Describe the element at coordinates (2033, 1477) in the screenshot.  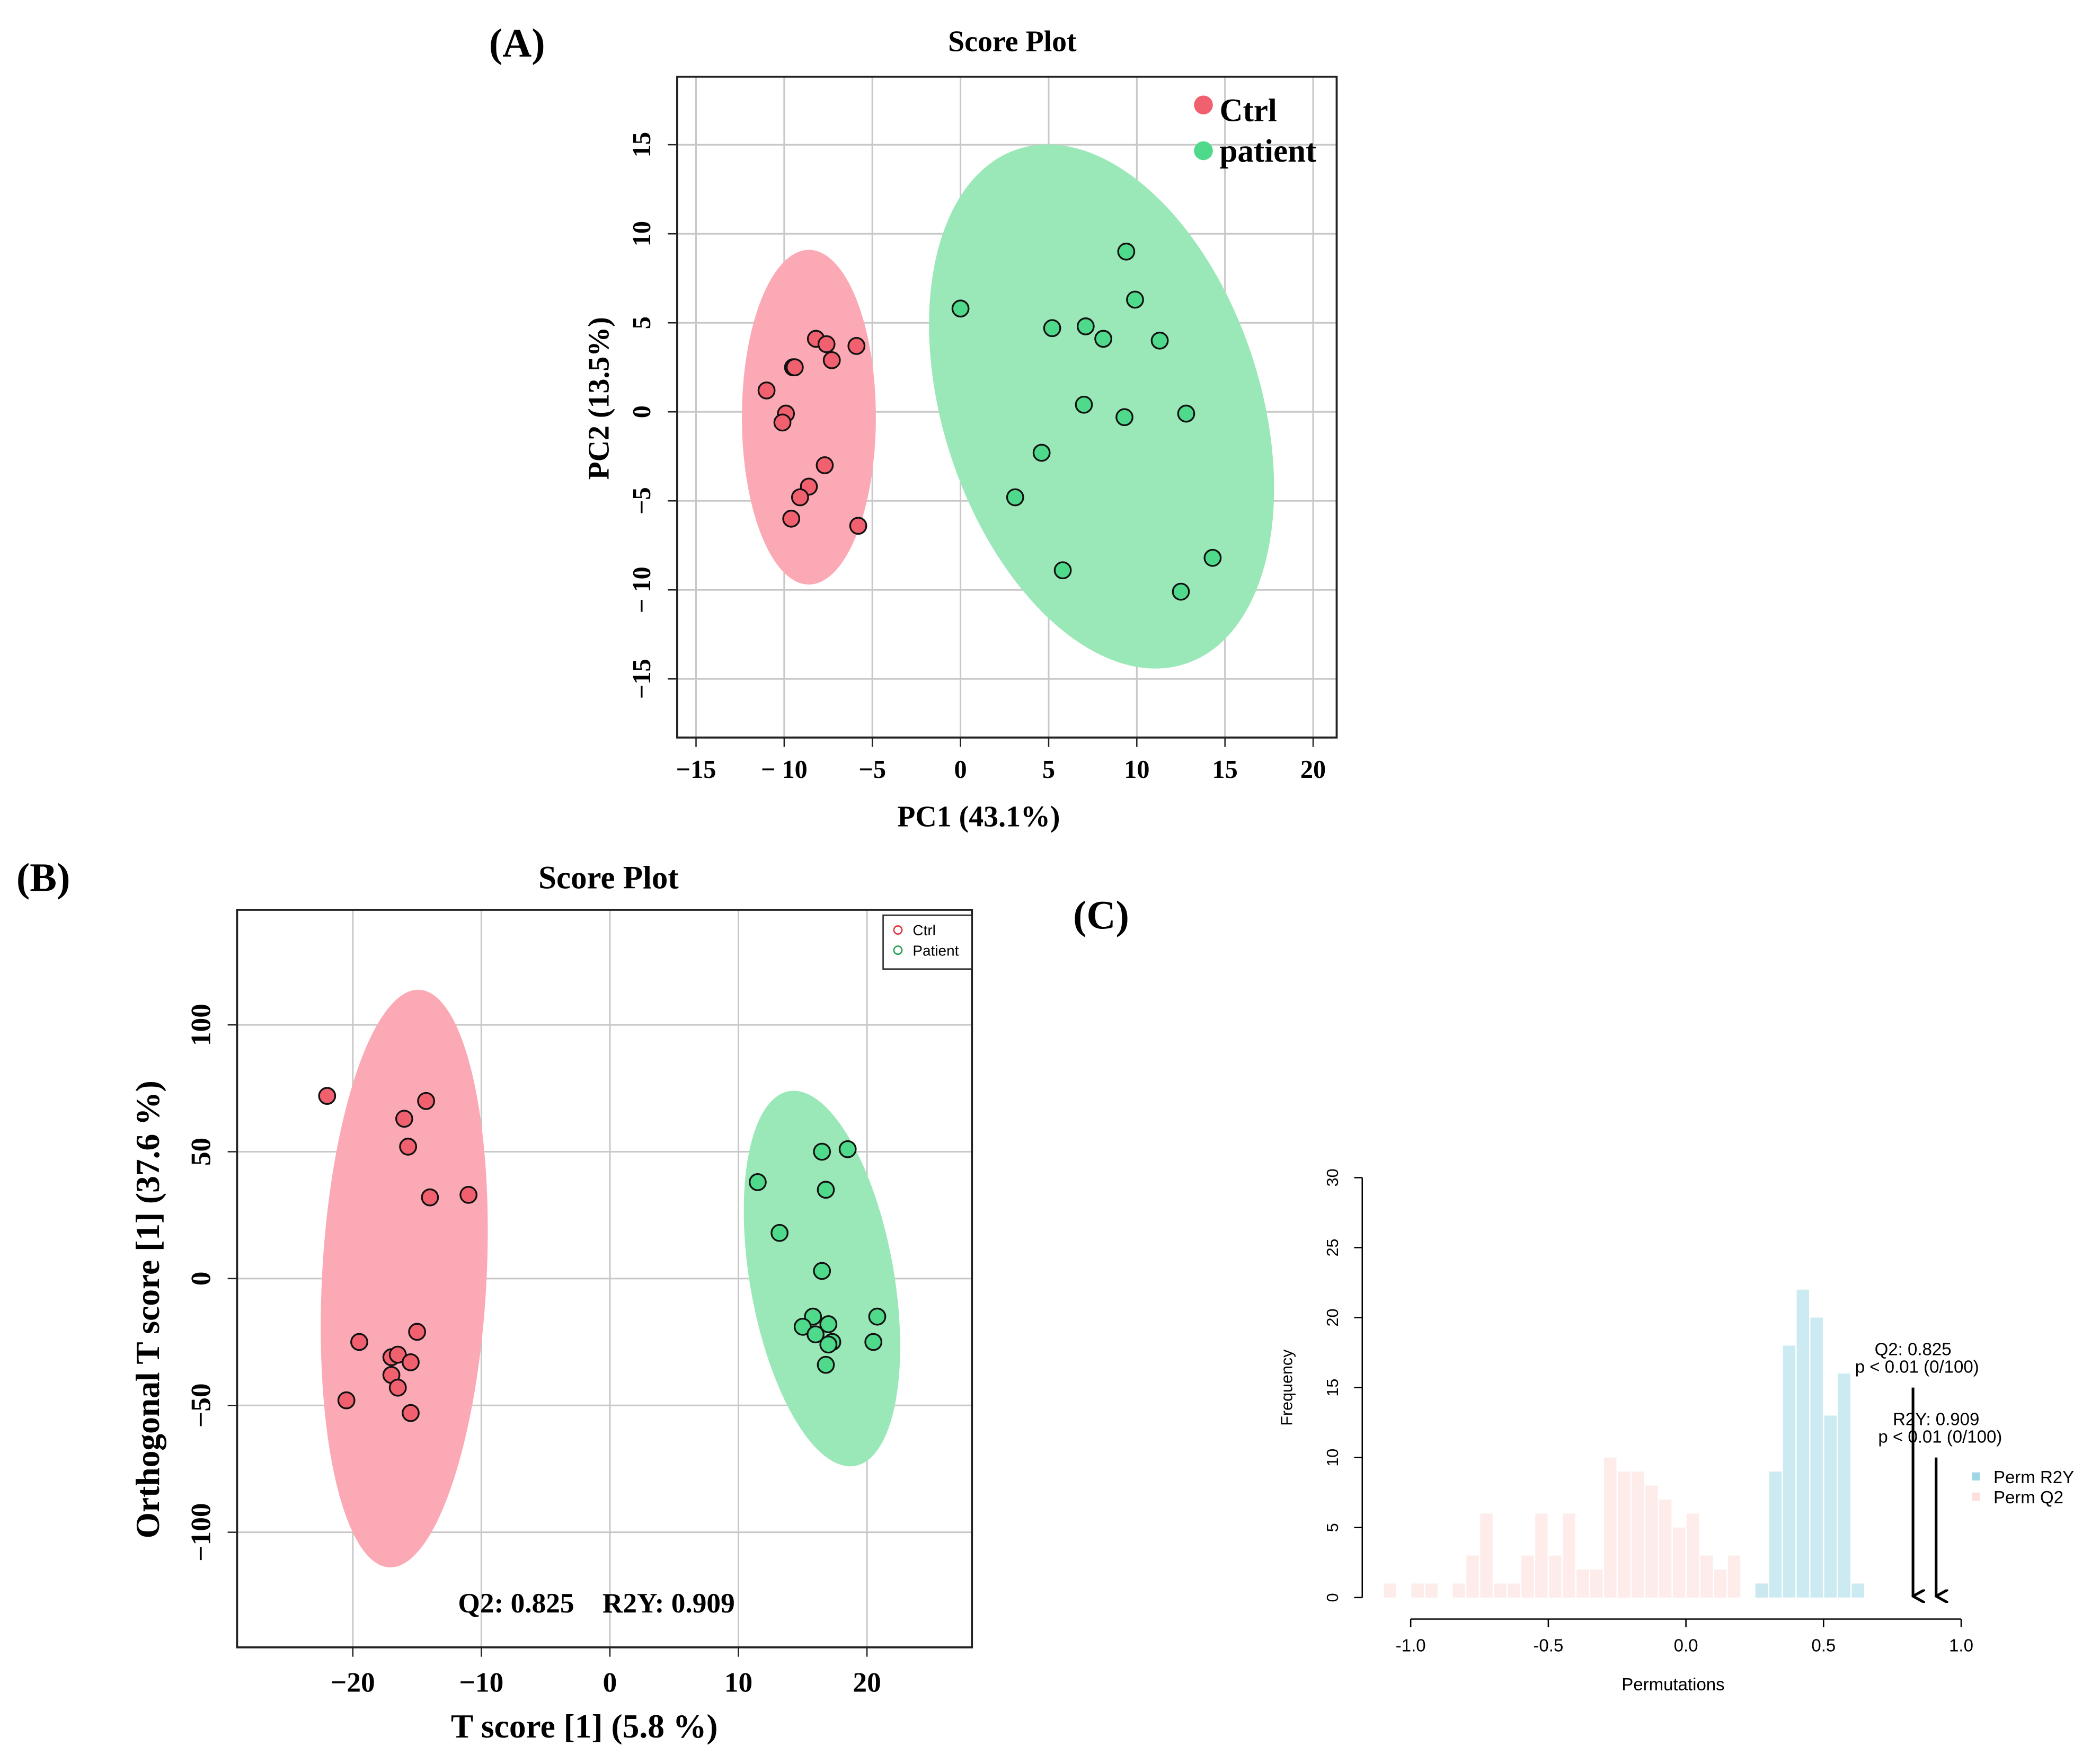
I see `legend-label-perm-r2y: Perm R2Y` at that location.